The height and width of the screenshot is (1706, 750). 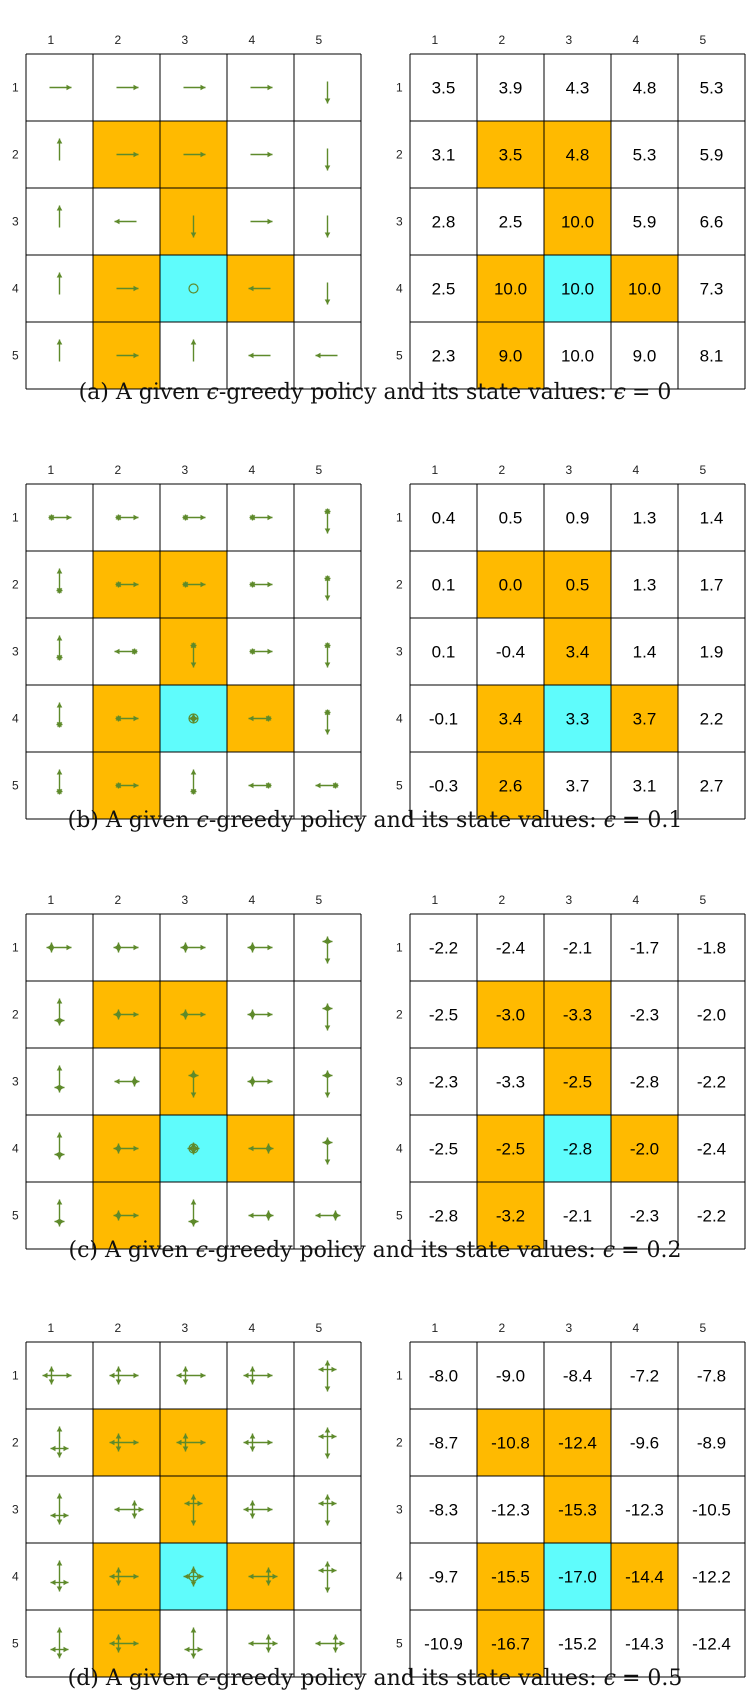 What do you see at coordinates (511, 585) in the screenshot?
I see `state-value: 0.0` at bounding box center [511, 585].